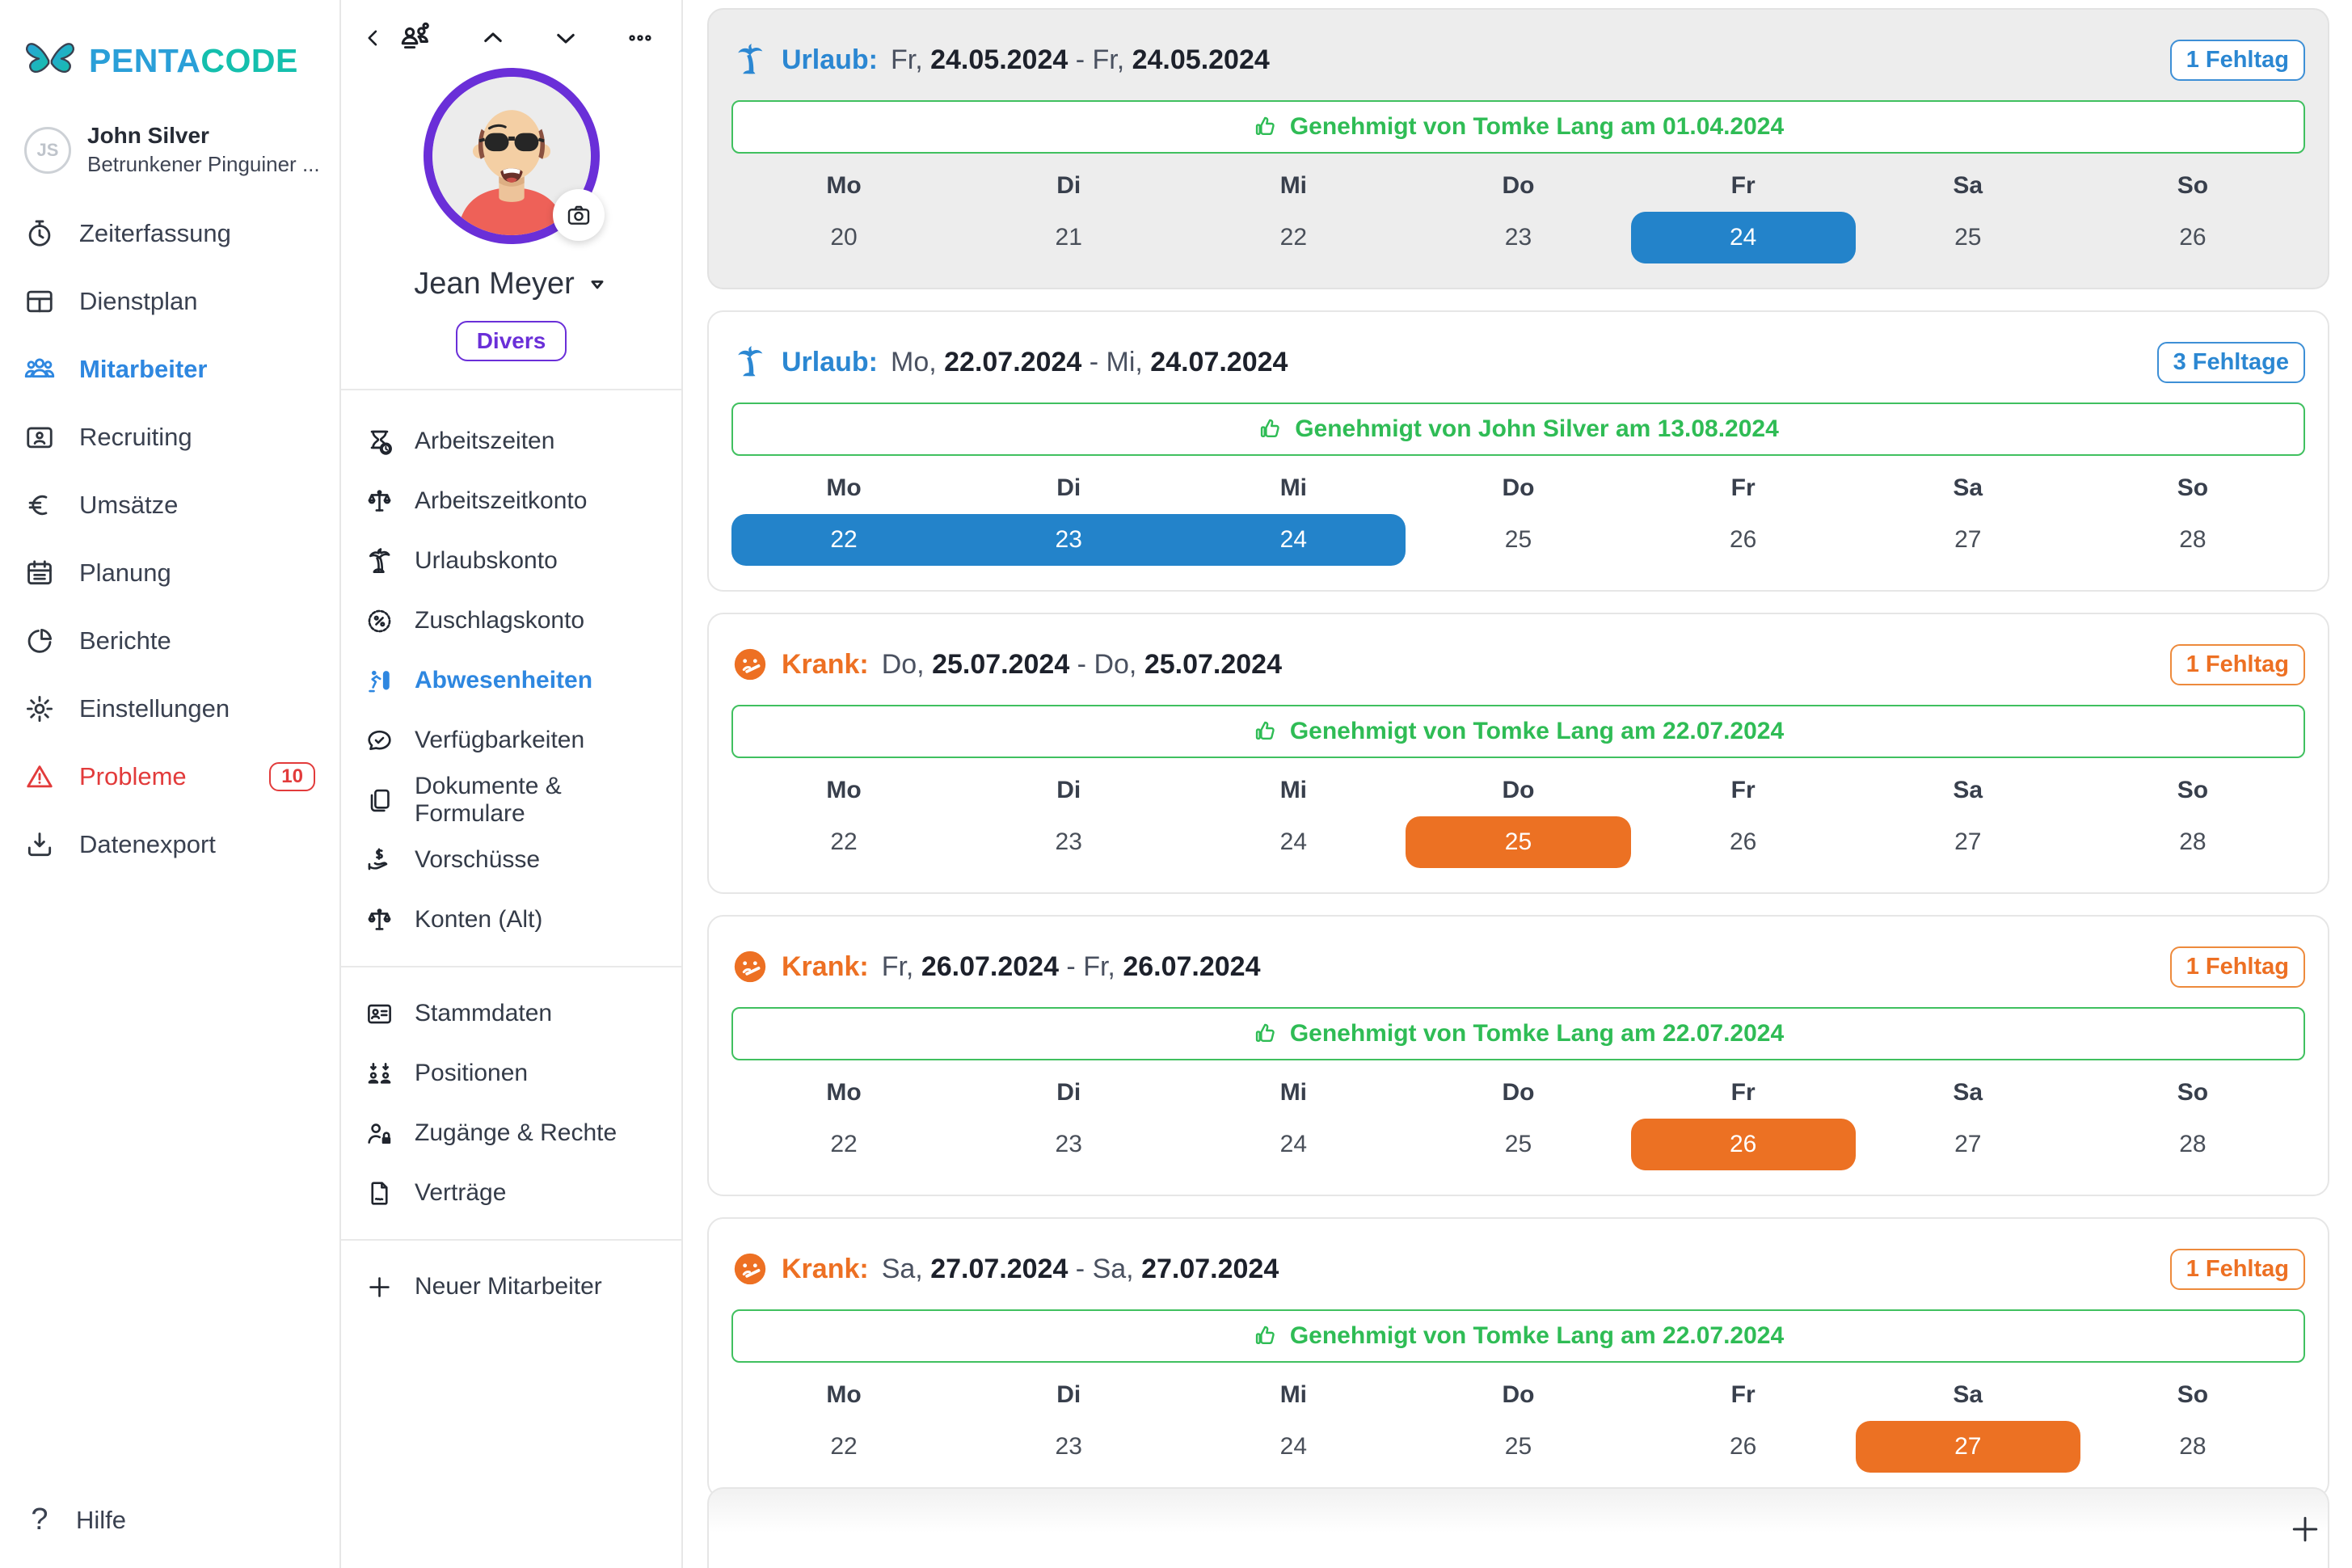 The width and height of the screenshot is (2352, 1568). I want to click on more-options-icon, so click(640, 38).